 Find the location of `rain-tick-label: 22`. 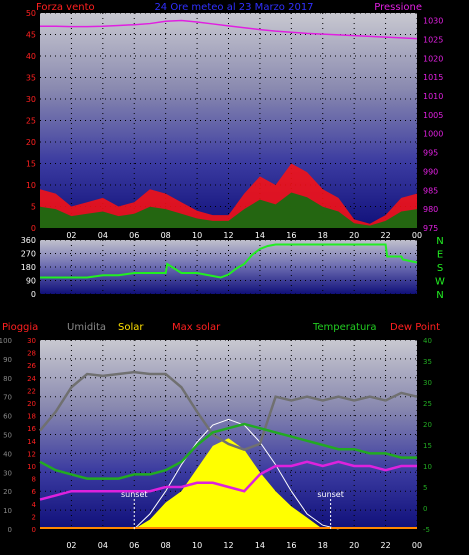

rain-tick-label: 22 is located at coordinates (31, 391).